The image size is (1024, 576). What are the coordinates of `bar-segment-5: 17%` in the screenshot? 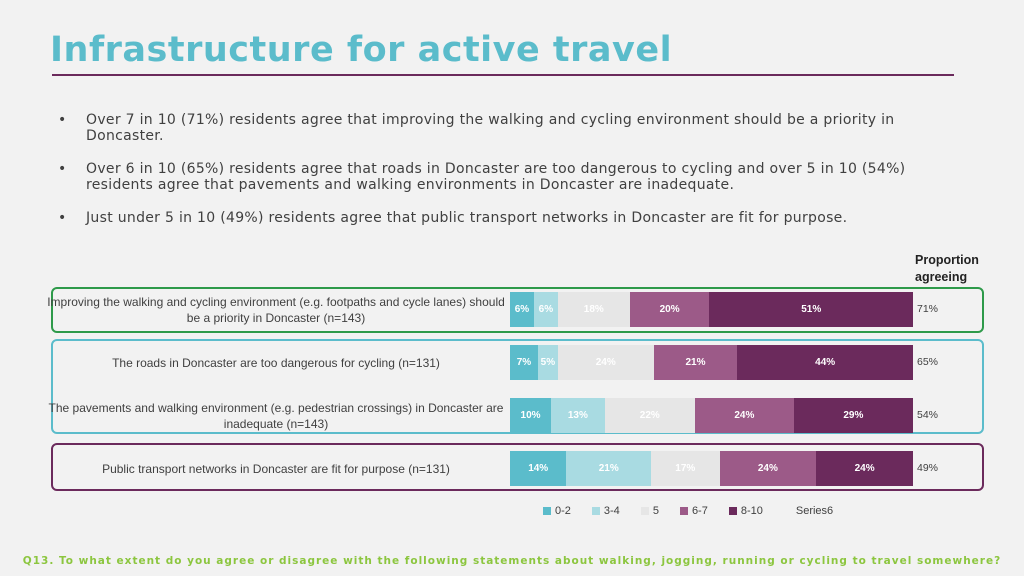 It's located at (685, 468).